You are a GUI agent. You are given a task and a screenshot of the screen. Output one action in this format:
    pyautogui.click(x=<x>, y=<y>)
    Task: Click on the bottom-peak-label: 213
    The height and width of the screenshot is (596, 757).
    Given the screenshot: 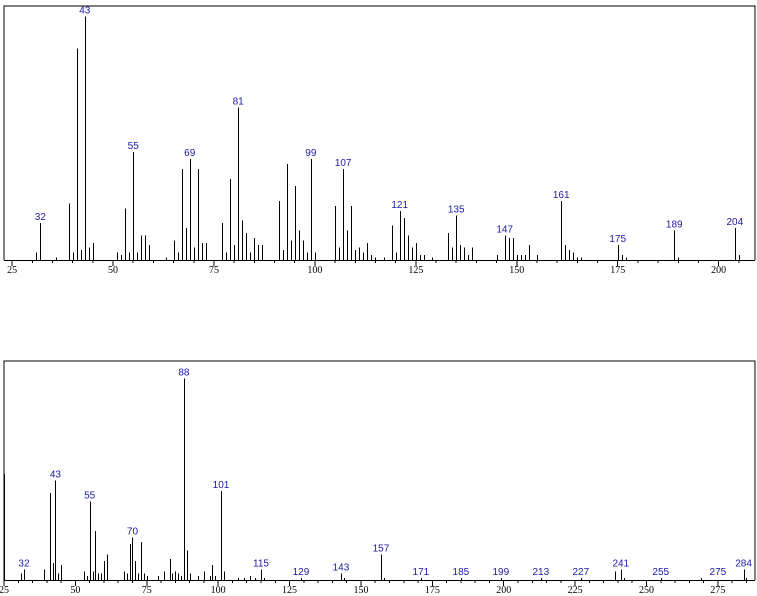 What is the action you would take?
    pyautogui.click(x=540, y=572)
    